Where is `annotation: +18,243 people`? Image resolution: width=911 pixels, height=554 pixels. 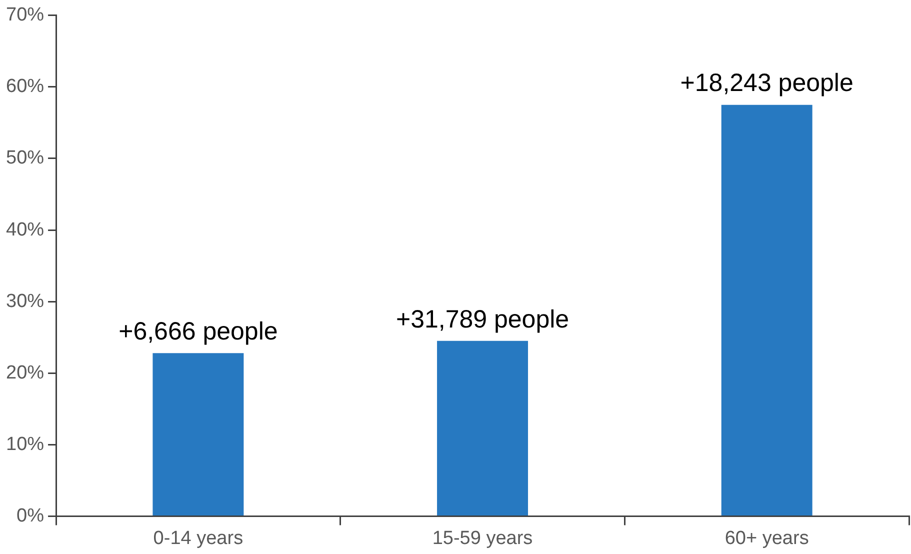 annotation: +18,243 people is located at coordinates (767, 83).